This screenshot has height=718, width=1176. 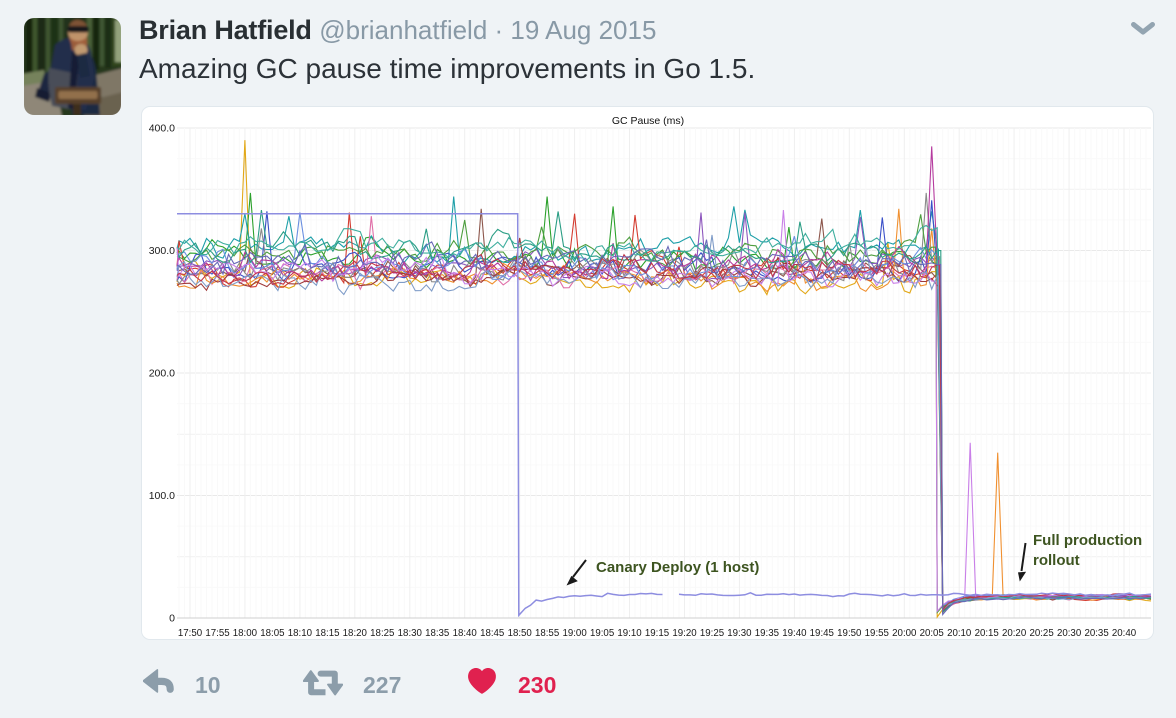 What do you see at coordinates (1069, 633) in the screenshot?
I see `svg-text: 20:30` at bounding box center [1069, 633].